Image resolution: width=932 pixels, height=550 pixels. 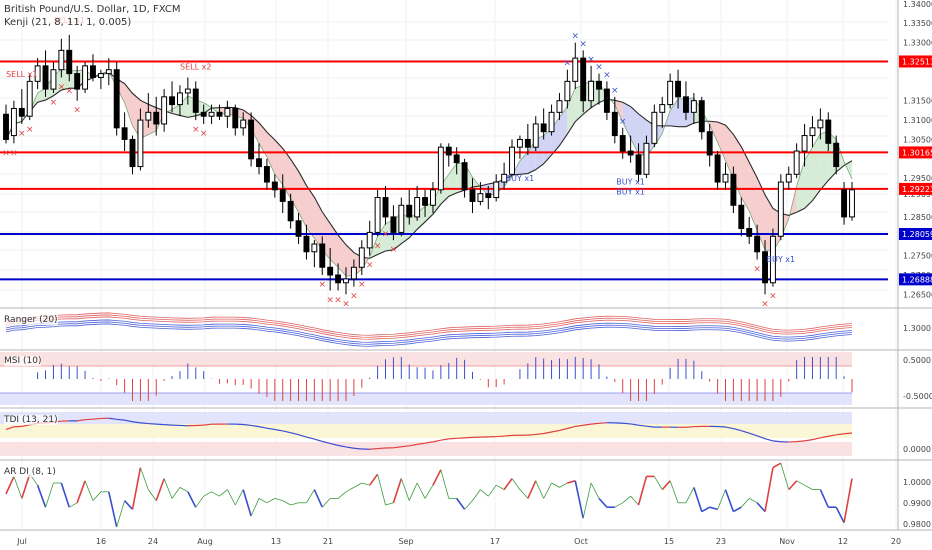 What do you see at coordinates (466, 378) in the screenshot?
I see `msi-pane: 0.5000 -0.5000` at bounding box center [466, 378].